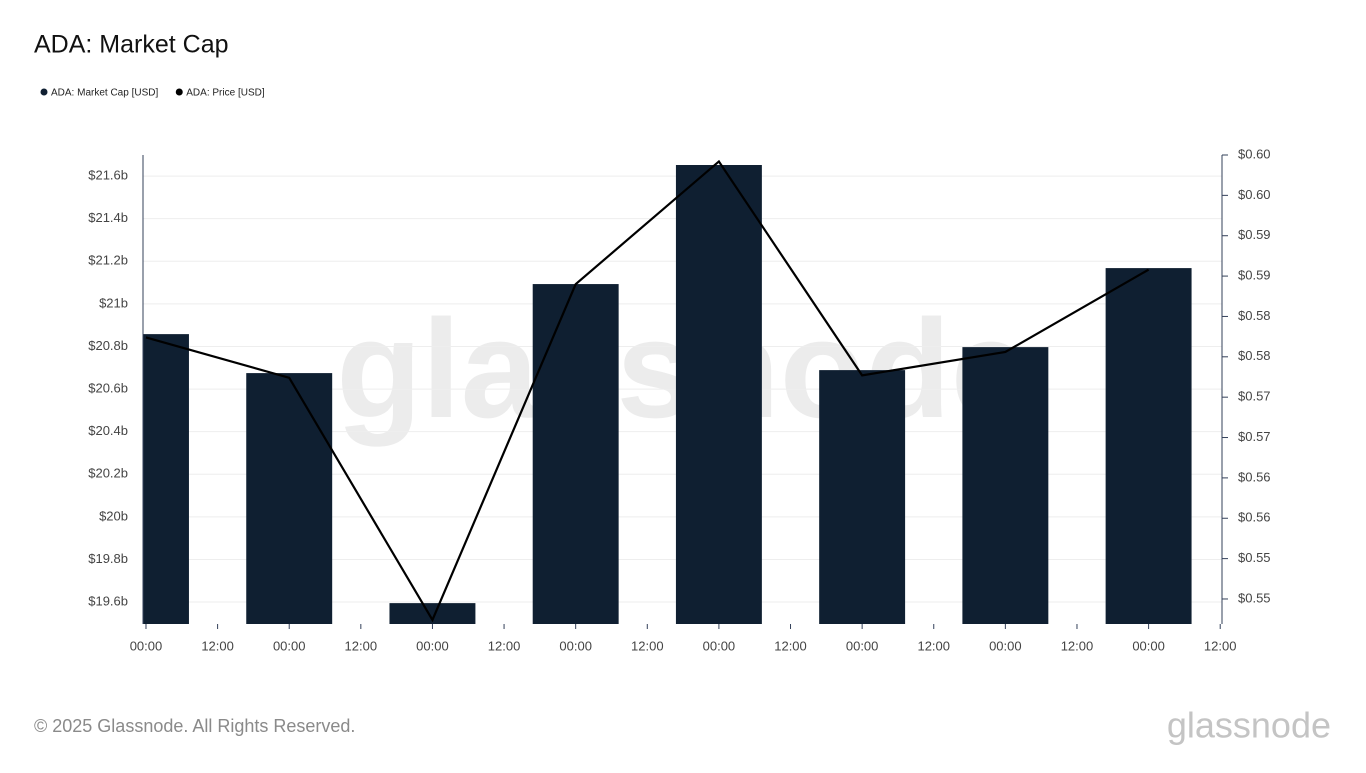 The width and height of the screenshot is (1366, 773). Describe the element at coordinates (113, 302) in the screenshot. I see `y-tick-label: $21b` at that location.